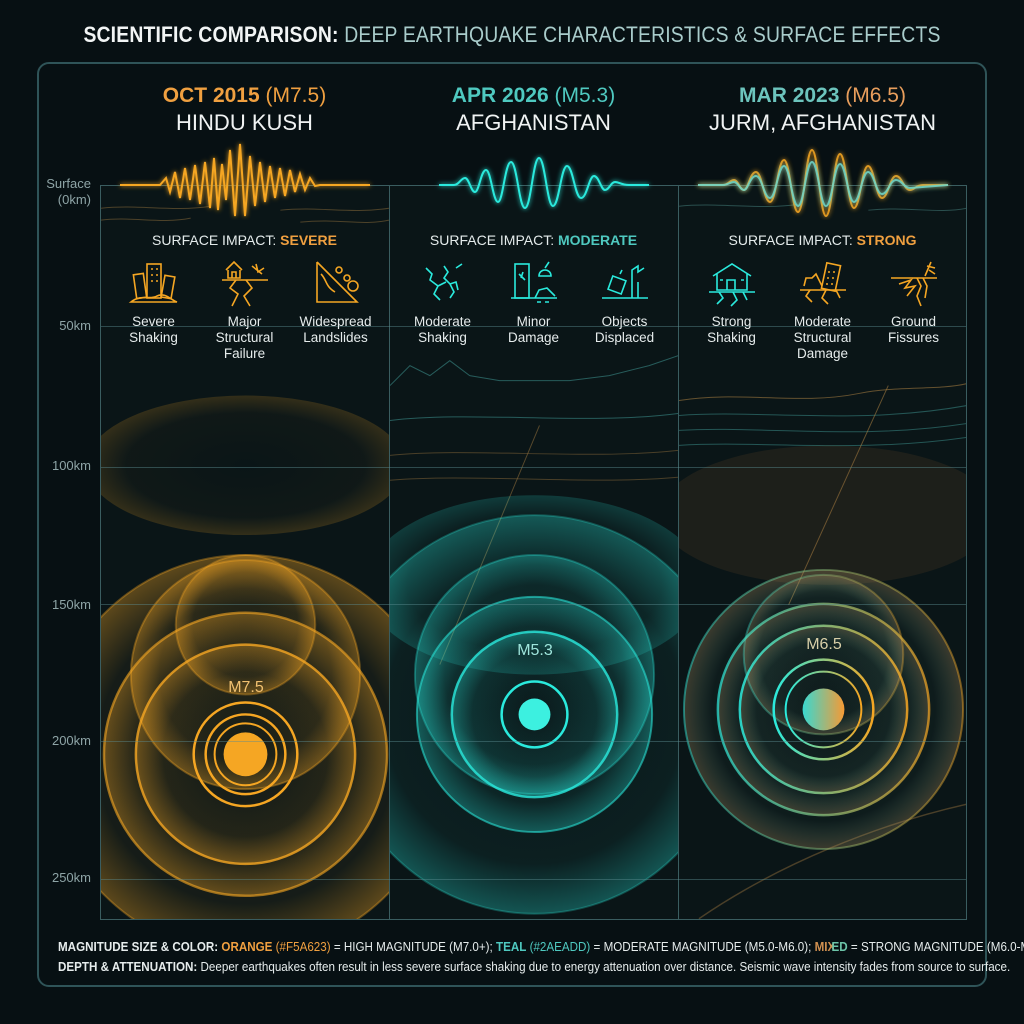 The image size is (1024, 1024). What do you see at coordinates (244, 321) in the screenshot?
I see `effect-label-1: Major` at bounding box center [244, 321].